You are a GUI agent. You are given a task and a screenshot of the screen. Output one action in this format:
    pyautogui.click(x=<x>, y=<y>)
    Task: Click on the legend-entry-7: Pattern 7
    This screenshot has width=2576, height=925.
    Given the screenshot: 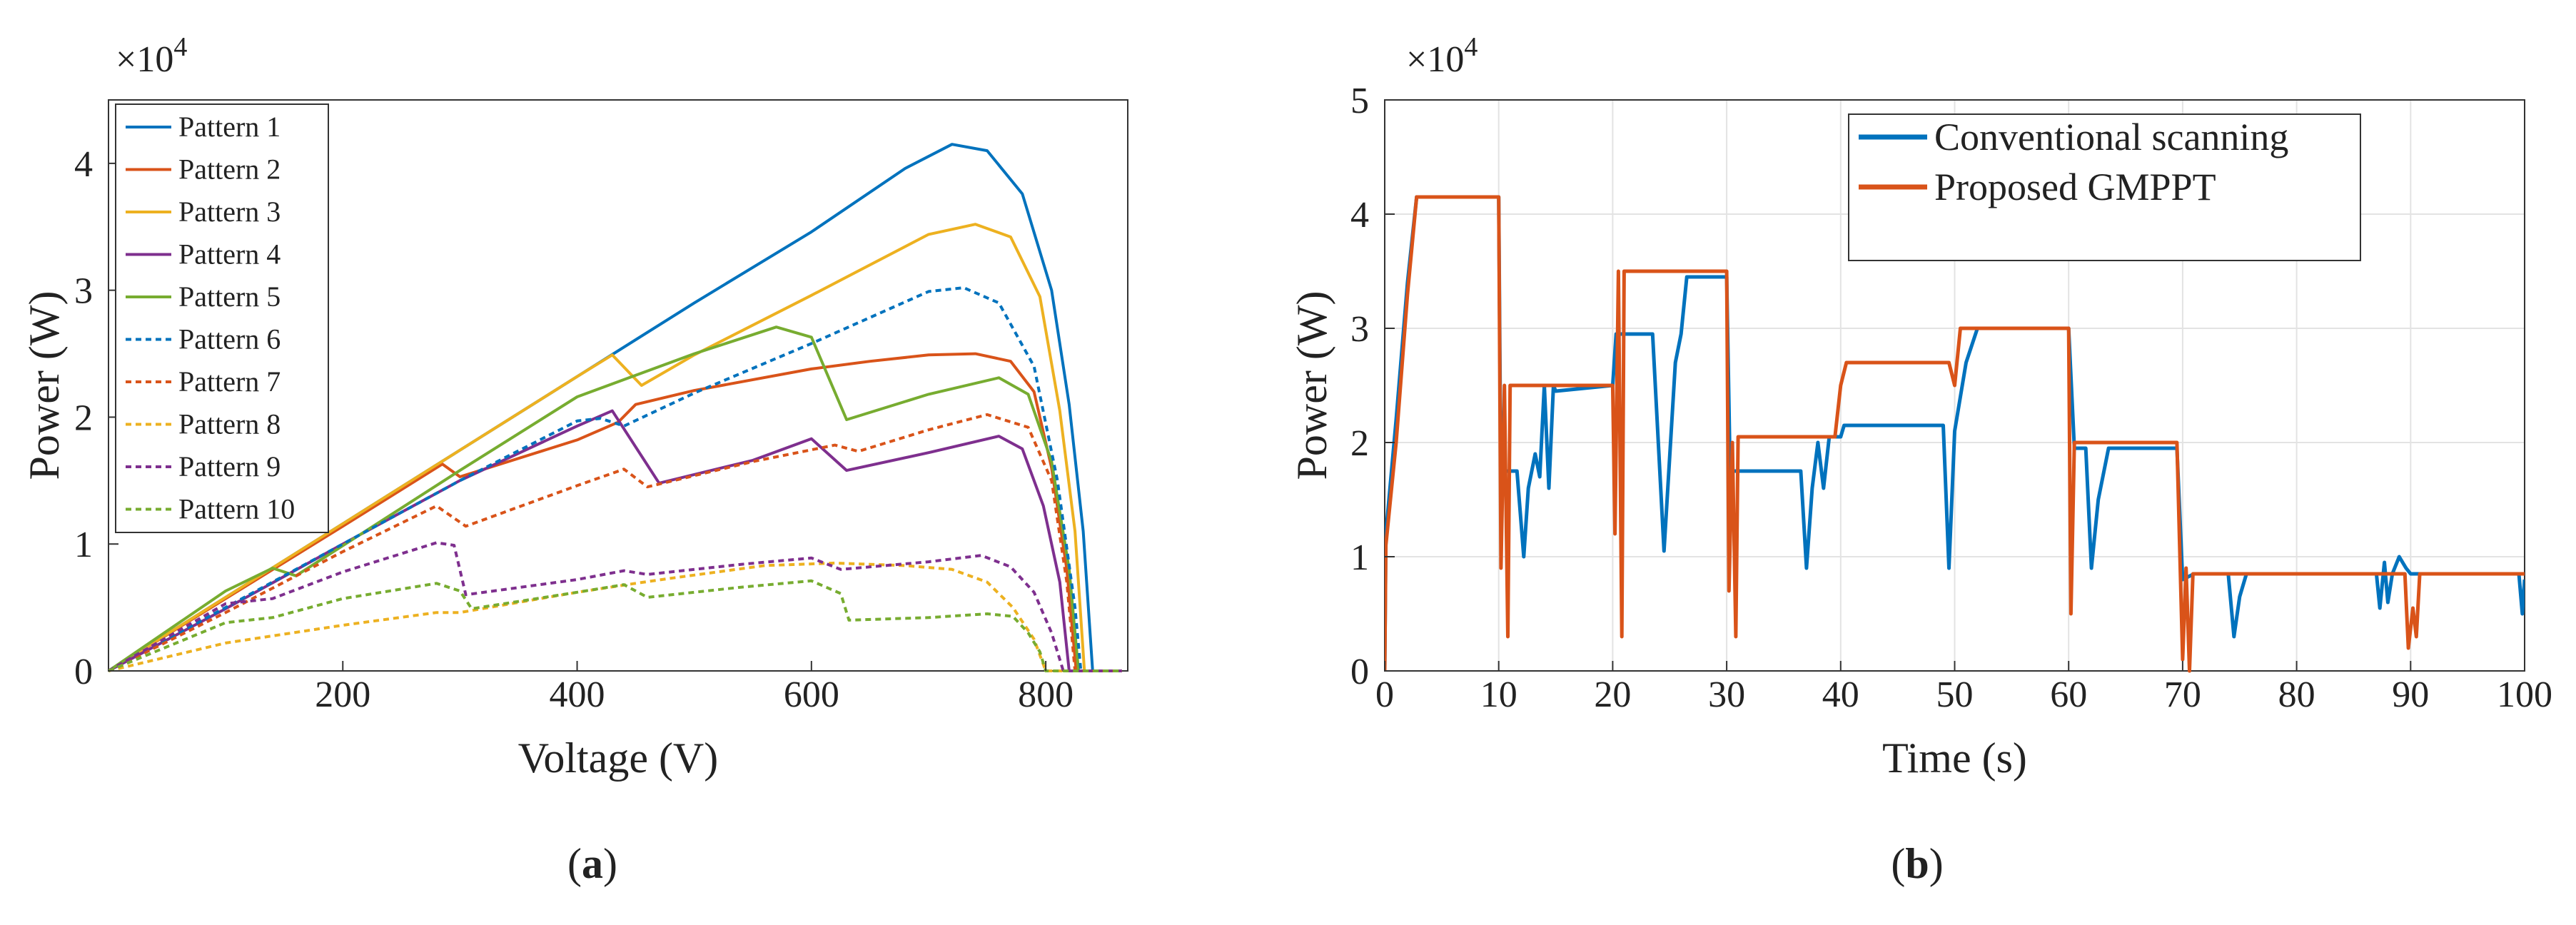 What is the action you would take?
    pyautogui.click(x=229, y=381)
    